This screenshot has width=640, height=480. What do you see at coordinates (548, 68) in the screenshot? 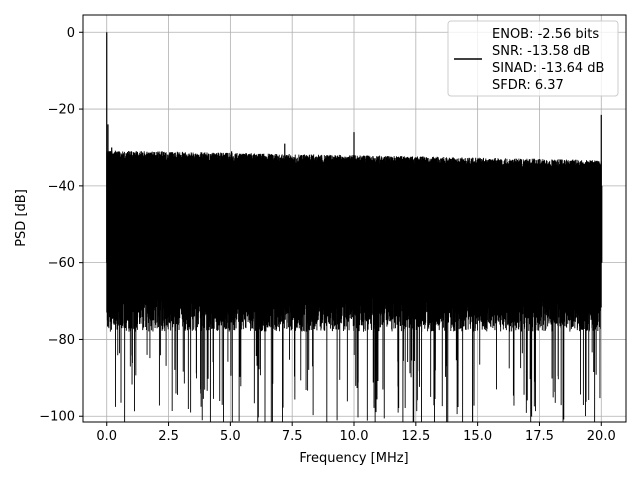
I see `legend-sinad: SINAD: -13.64 dB` at bounding box center [548, 68].